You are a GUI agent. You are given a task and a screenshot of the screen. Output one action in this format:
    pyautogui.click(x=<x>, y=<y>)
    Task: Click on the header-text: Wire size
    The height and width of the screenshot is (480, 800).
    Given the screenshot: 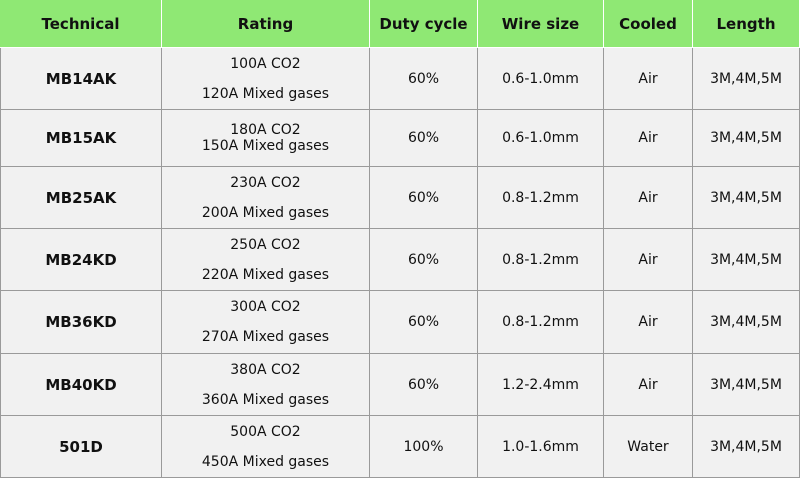 What is the action you would take?
    pyautogui.click(x=540, y=23)
    